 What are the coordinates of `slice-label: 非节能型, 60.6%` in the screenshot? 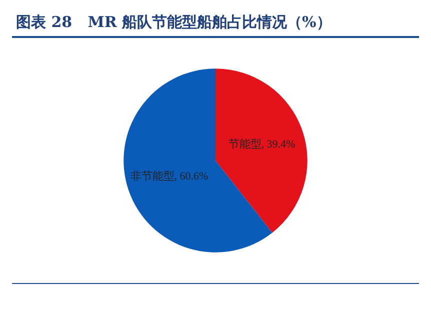 It's located at (169, 175).